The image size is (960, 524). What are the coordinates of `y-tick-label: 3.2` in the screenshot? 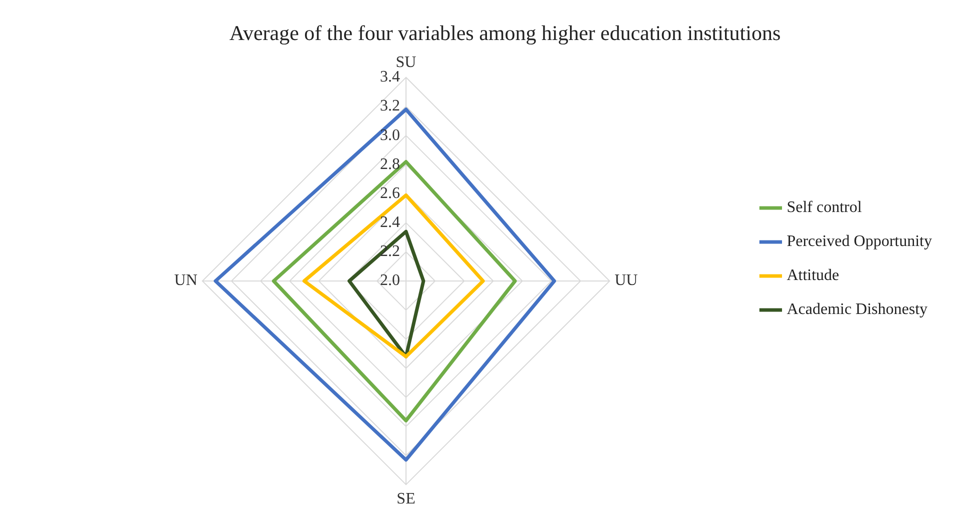 It's located at (390, 106).